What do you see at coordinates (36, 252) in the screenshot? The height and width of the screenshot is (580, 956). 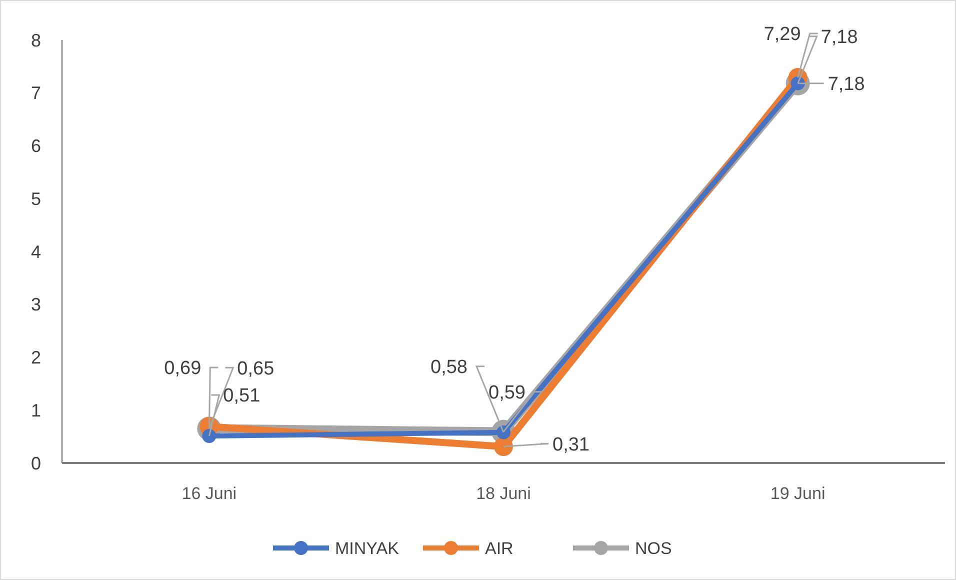 I see `y-tick-label: 4` at bounding box center [36, 252].